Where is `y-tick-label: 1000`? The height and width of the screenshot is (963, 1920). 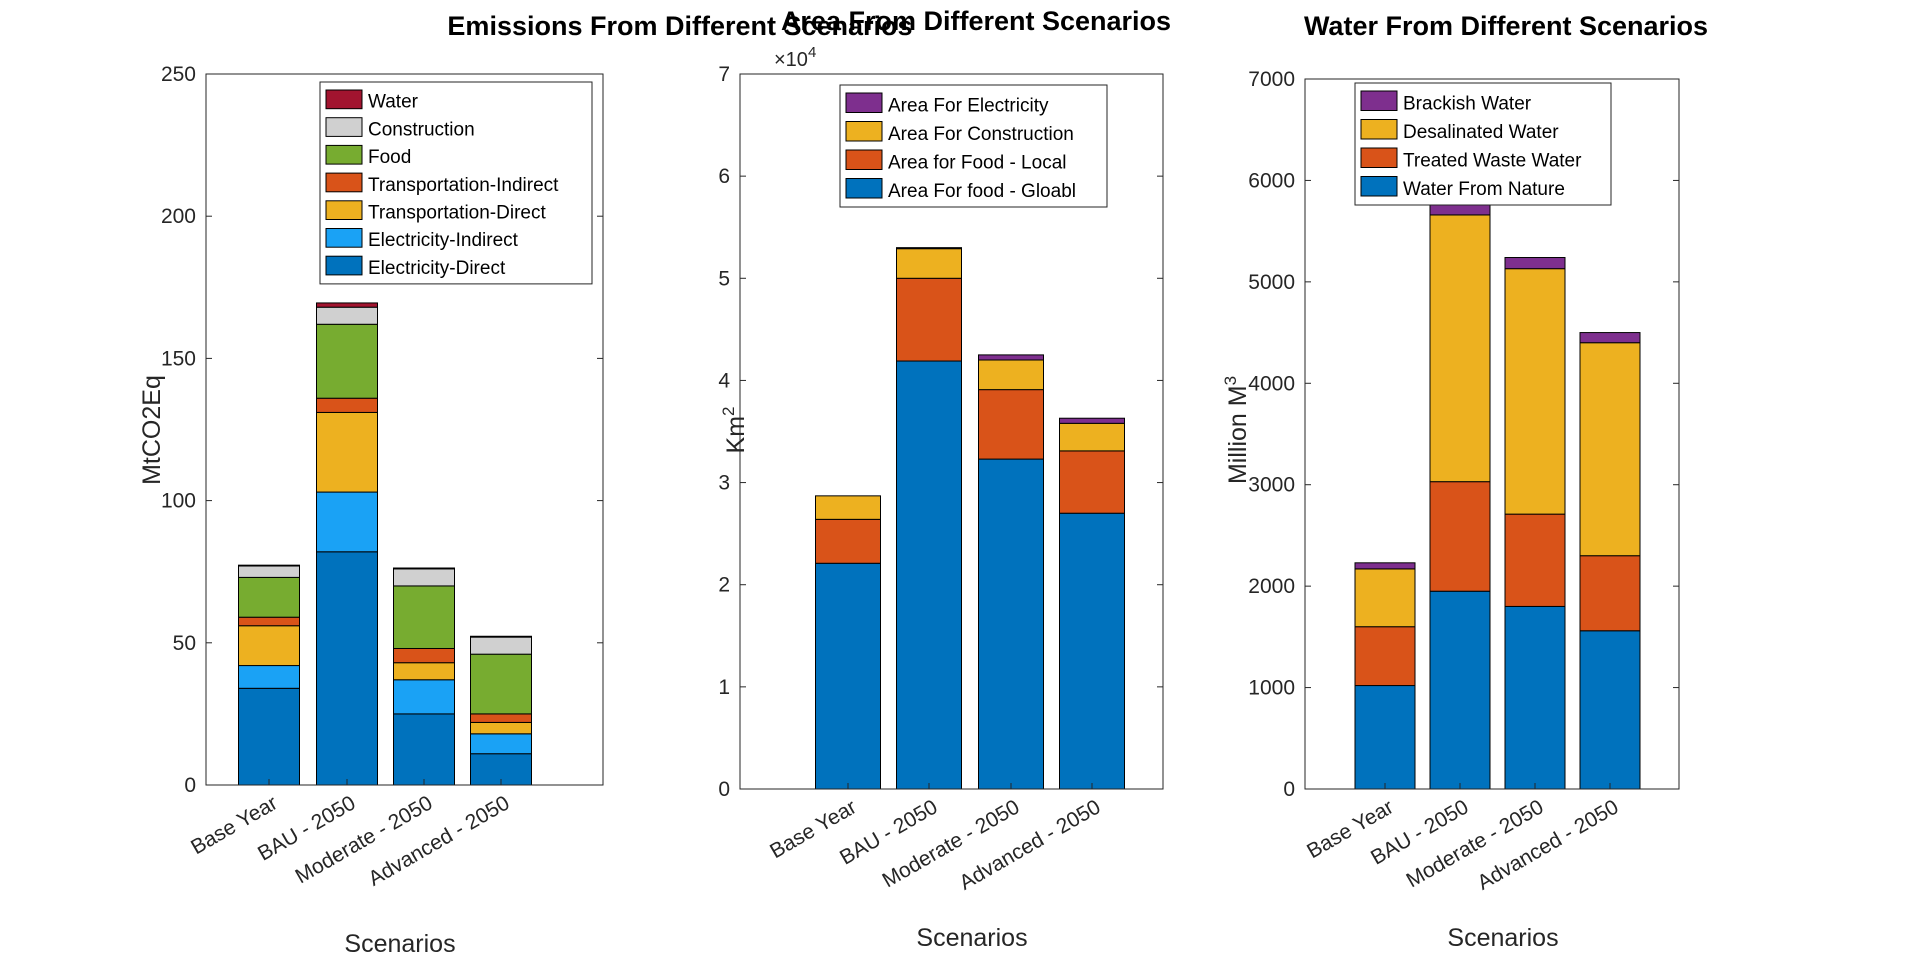
y-tick-label: 1000 is located at coordinates (1271, 688).